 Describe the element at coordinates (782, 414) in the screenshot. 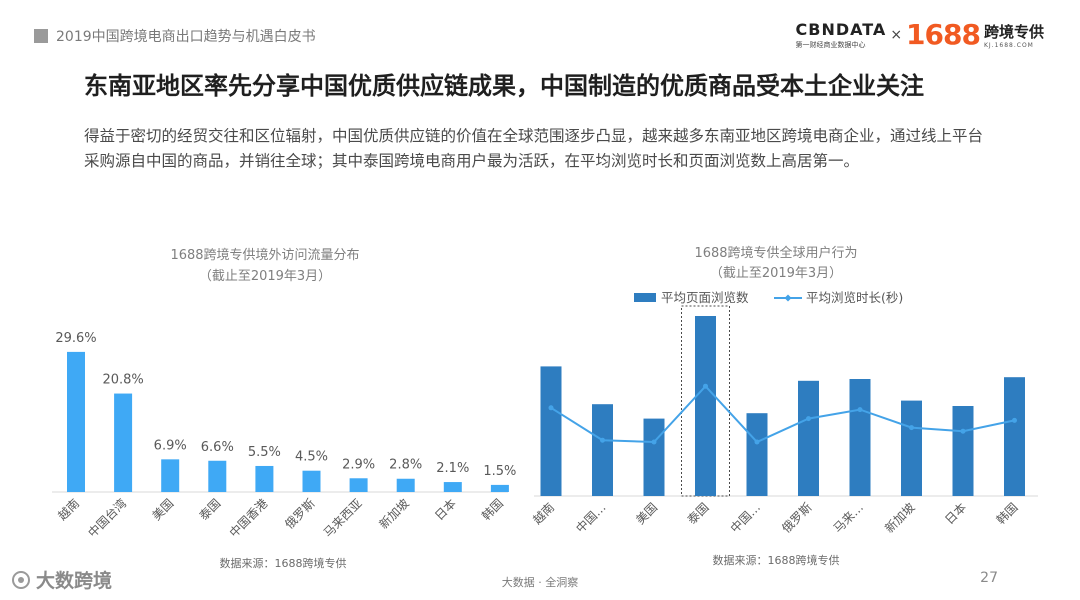

I see `series-line` at that location.